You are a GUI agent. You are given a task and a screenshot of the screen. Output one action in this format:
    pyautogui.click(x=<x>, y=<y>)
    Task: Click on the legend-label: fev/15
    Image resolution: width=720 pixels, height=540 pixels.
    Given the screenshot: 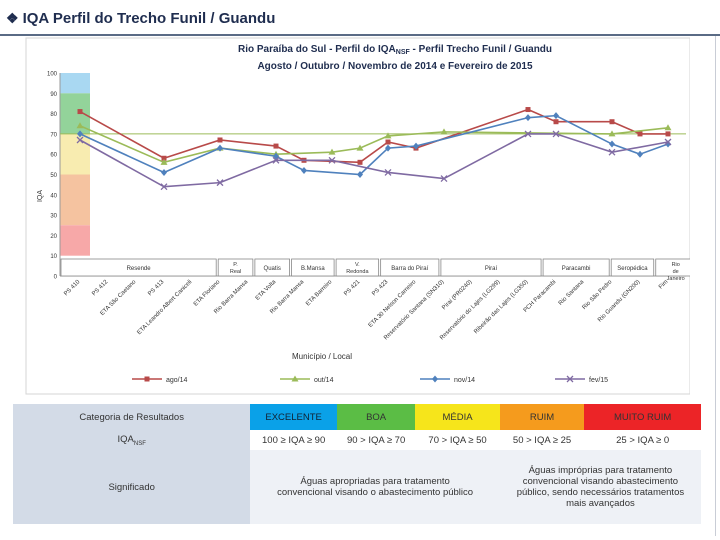 What is the action you would take?
    pyautogui.click(x=598, y=380)
    